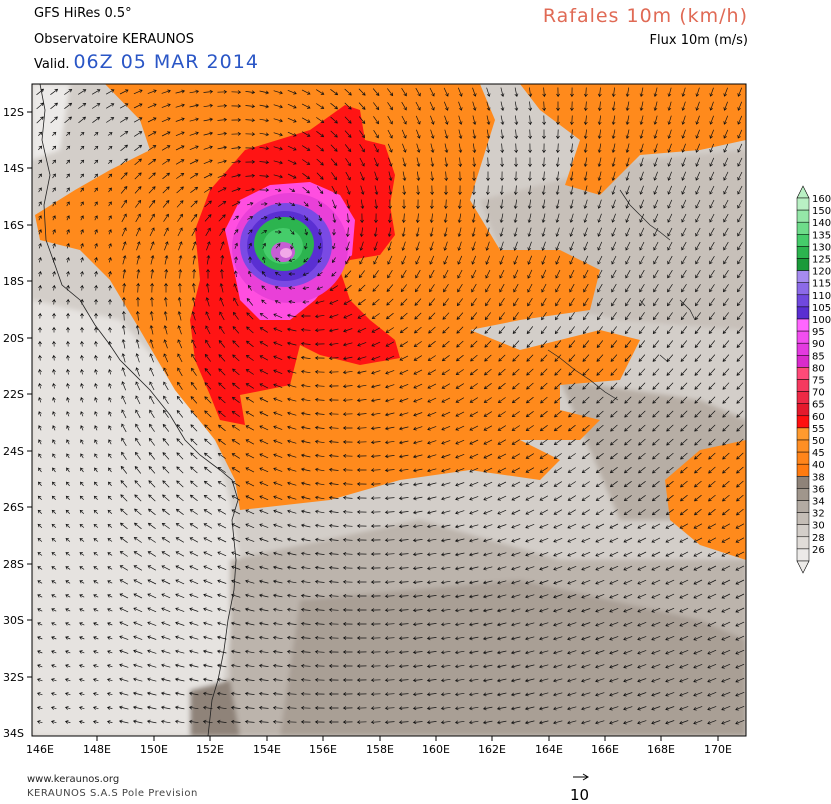  Describe the element at coordinates (818, 514) in the screenshot. I see `legend-label: 32` at that location.